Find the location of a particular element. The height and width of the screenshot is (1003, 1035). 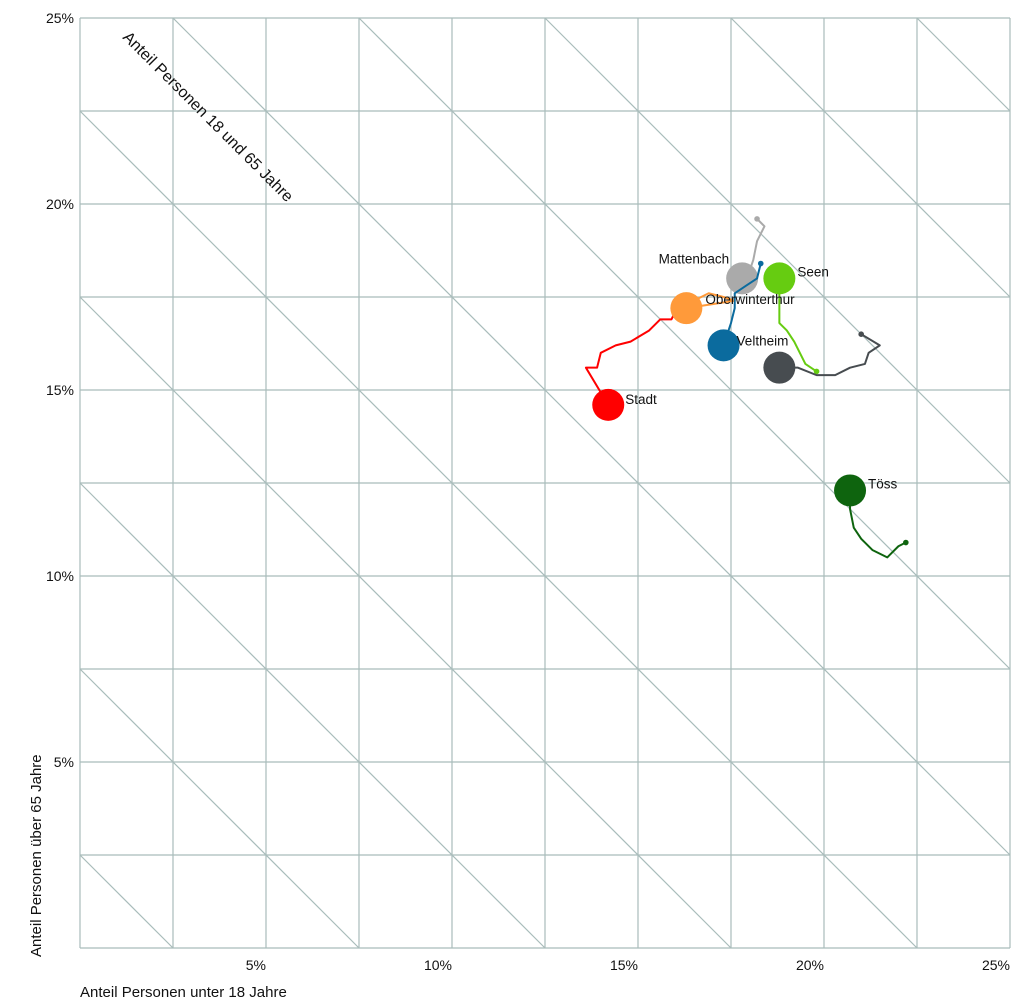

x-tick-label: 10% is located at coordinates (438, 965).